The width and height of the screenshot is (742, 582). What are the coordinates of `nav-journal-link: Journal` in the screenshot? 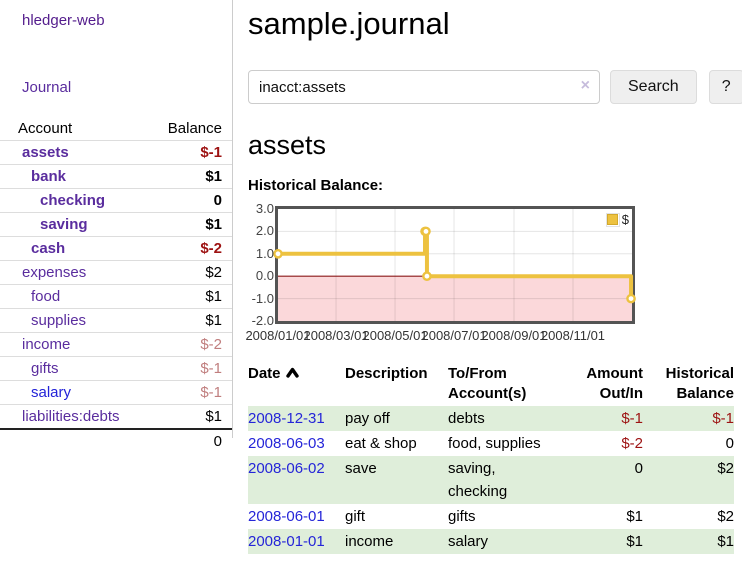 It's located at (47, 87).